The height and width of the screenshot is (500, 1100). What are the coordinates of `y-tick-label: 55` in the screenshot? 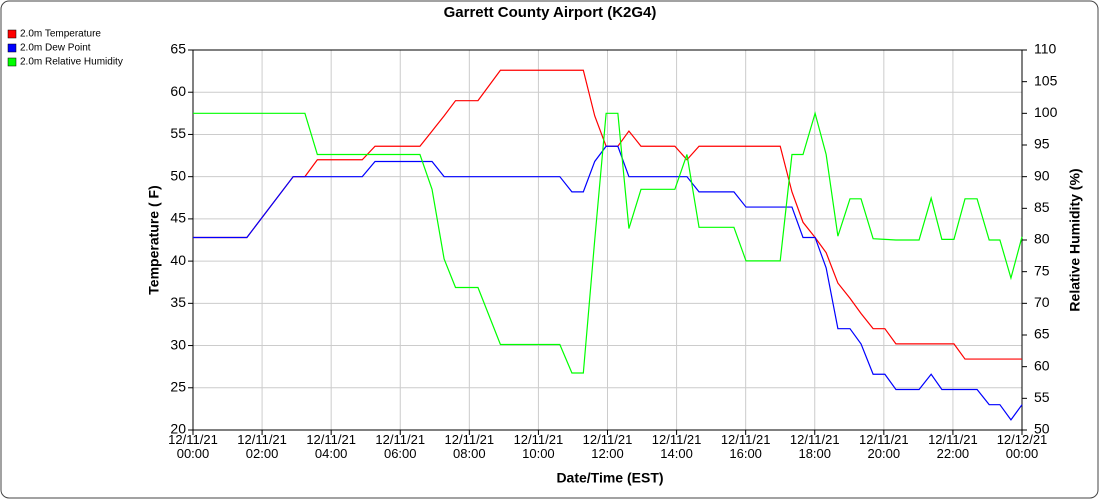 It's located at (178, 133).